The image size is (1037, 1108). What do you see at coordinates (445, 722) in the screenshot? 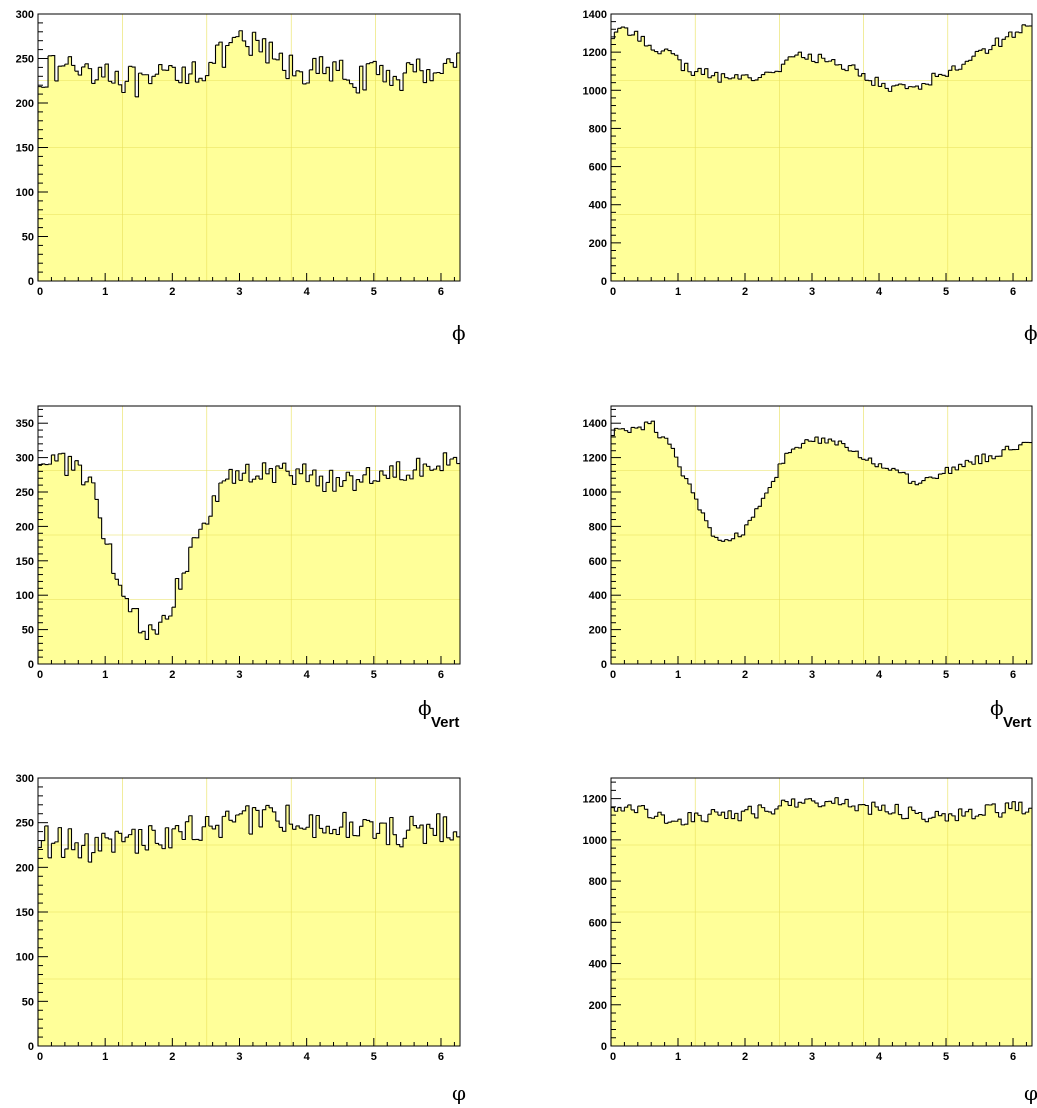
I see `x-axis-subscript: Vert` at bounding box center [445, 722].